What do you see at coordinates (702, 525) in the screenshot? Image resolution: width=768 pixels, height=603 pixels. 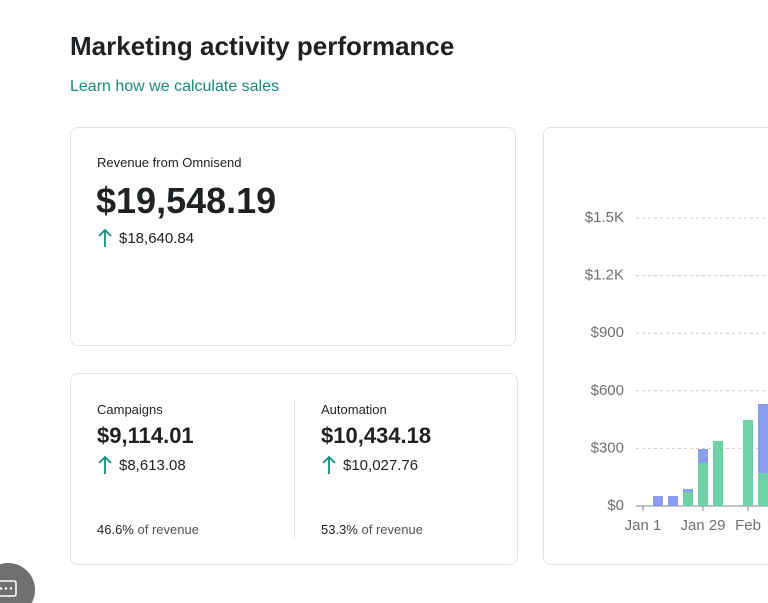 I see `x-tick-label: Jan 29` at bounding box center [702, 525].